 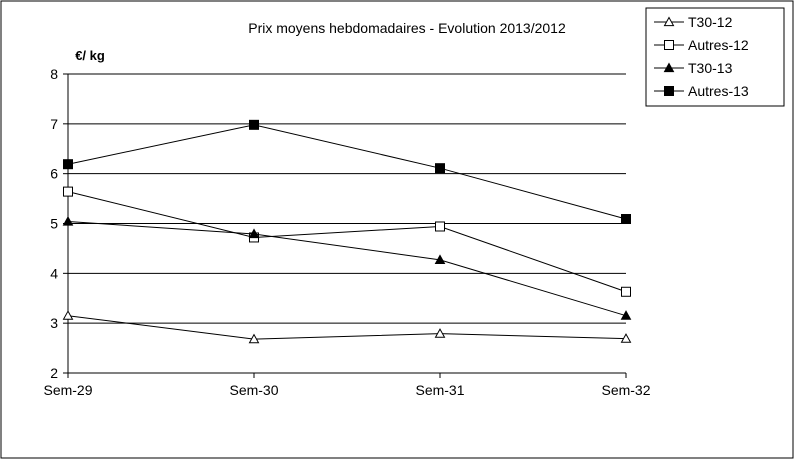 I want to click on legend-label: T30-12, so click(x=710, y=22).